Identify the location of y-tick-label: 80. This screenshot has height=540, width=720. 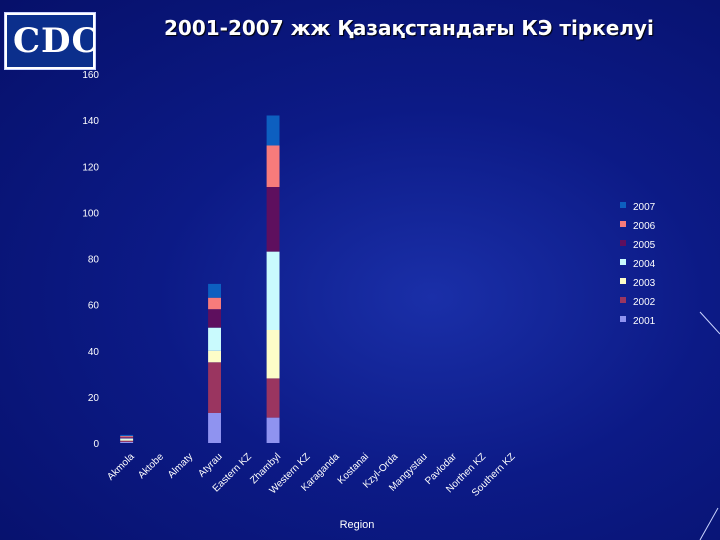
(94, 260).